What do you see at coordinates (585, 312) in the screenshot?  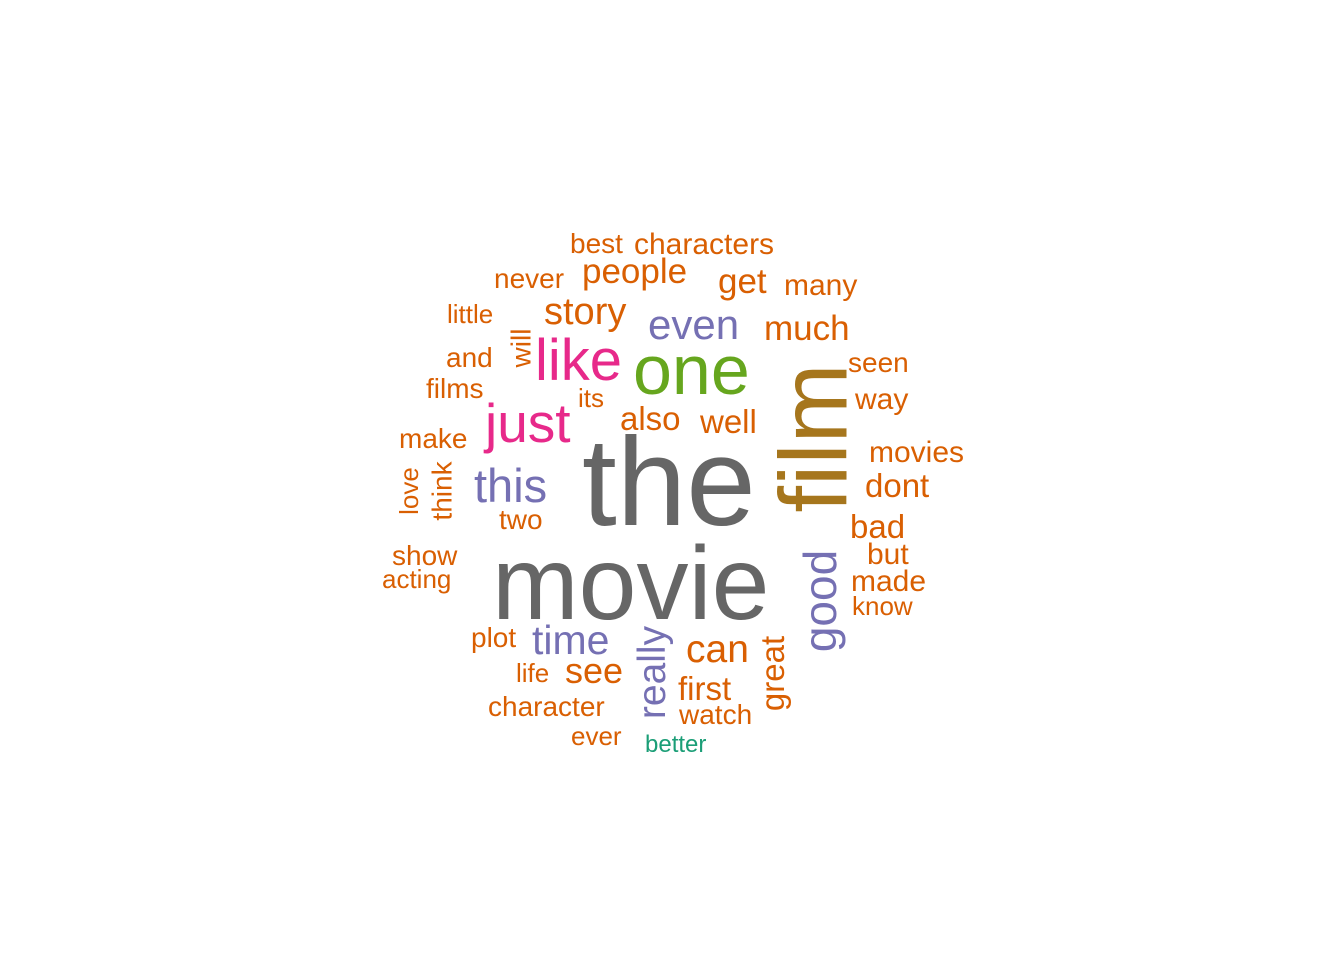 I see `word-story: story` at bounding box center [585, 312].